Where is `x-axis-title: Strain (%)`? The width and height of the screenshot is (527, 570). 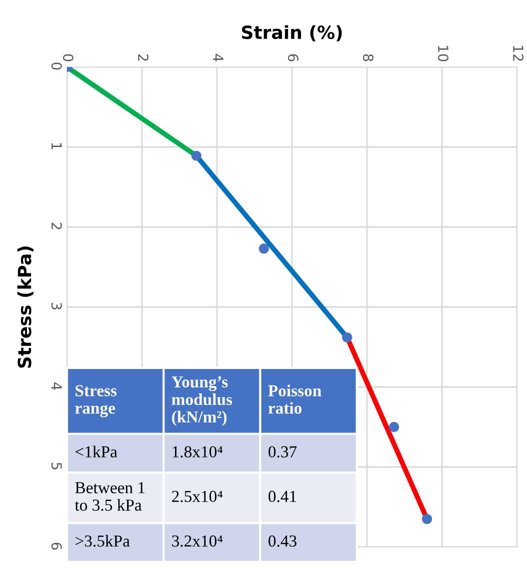
x-axis-title: Strain (%) is located at coordinates (292, 33).